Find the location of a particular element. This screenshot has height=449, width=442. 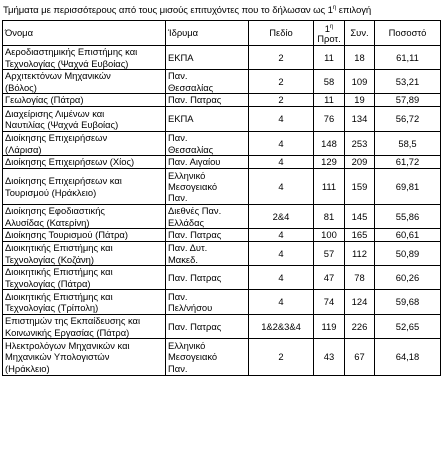

column-header-field: Πεδίο is located at coordinates (281, 33).